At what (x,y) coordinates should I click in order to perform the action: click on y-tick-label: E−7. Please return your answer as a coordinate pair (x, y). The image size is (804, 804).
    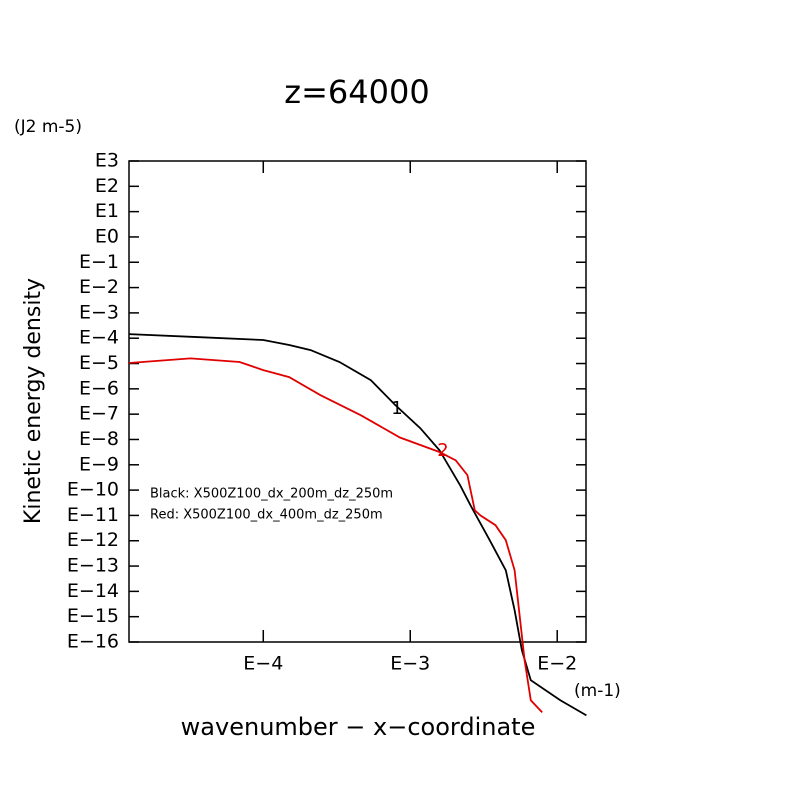
    Looking at the image, I should click on (99, 414).